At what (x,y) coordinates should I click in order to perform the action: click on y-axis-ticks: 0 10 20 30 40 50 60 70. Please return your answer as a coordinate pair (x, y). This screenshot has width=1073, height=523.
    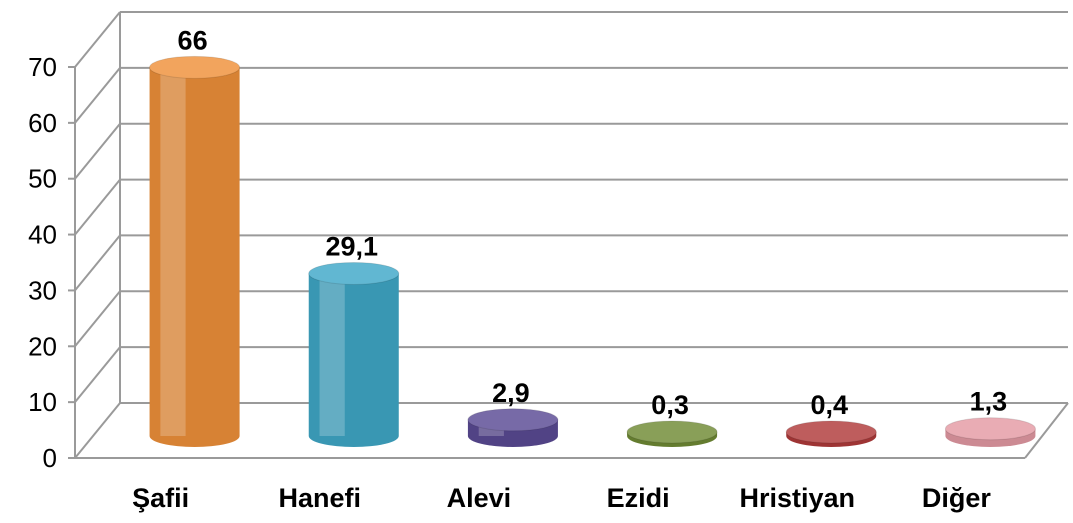
    Looking at the image, I should click on (42, 262).